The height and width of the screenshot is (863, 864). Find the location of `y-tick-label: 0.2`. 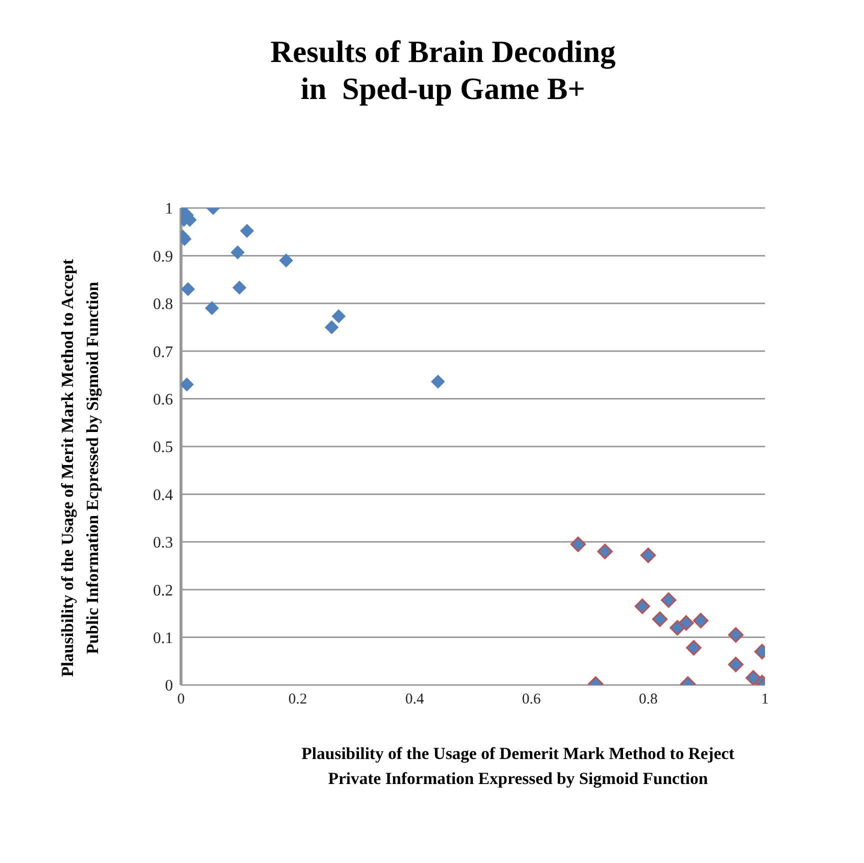

y-tick-label: 0.2 is located at coordinates (163, 591).